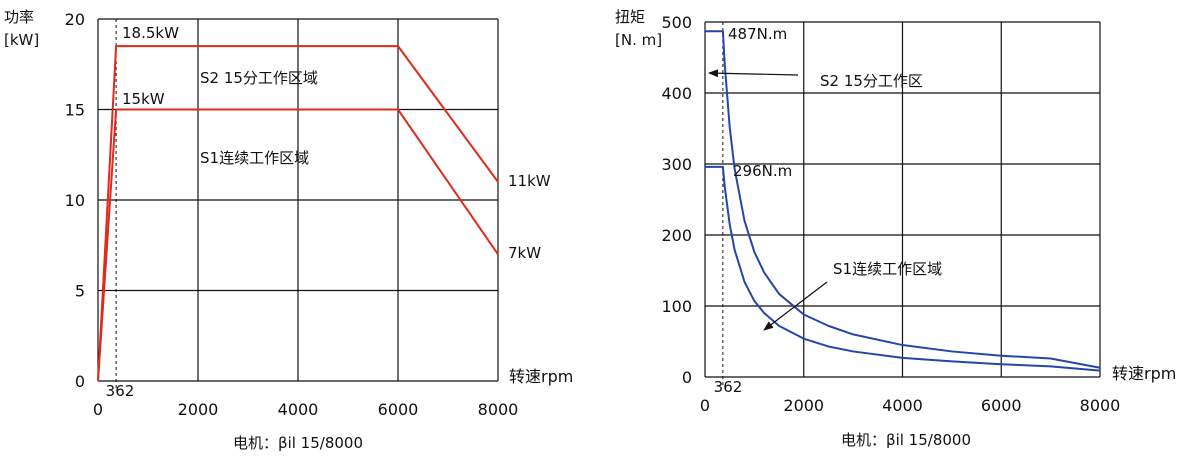 The image size is (1180, 456). Describe the element at coordinates (298, 443) in the screenshot. I see `power-caption: 电机：βil 15/8000` at that location.